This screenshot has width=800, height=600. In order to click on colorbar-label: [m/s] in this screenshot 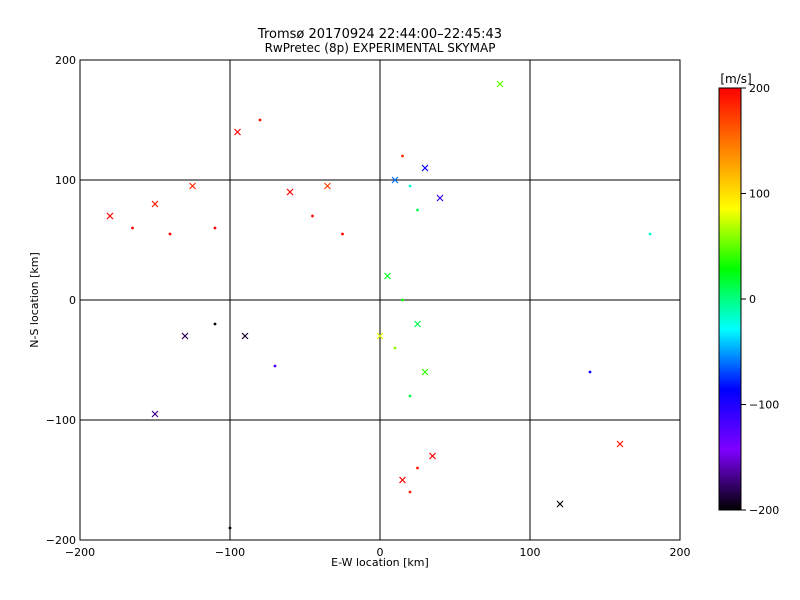, I will do `click(735, 79)`.